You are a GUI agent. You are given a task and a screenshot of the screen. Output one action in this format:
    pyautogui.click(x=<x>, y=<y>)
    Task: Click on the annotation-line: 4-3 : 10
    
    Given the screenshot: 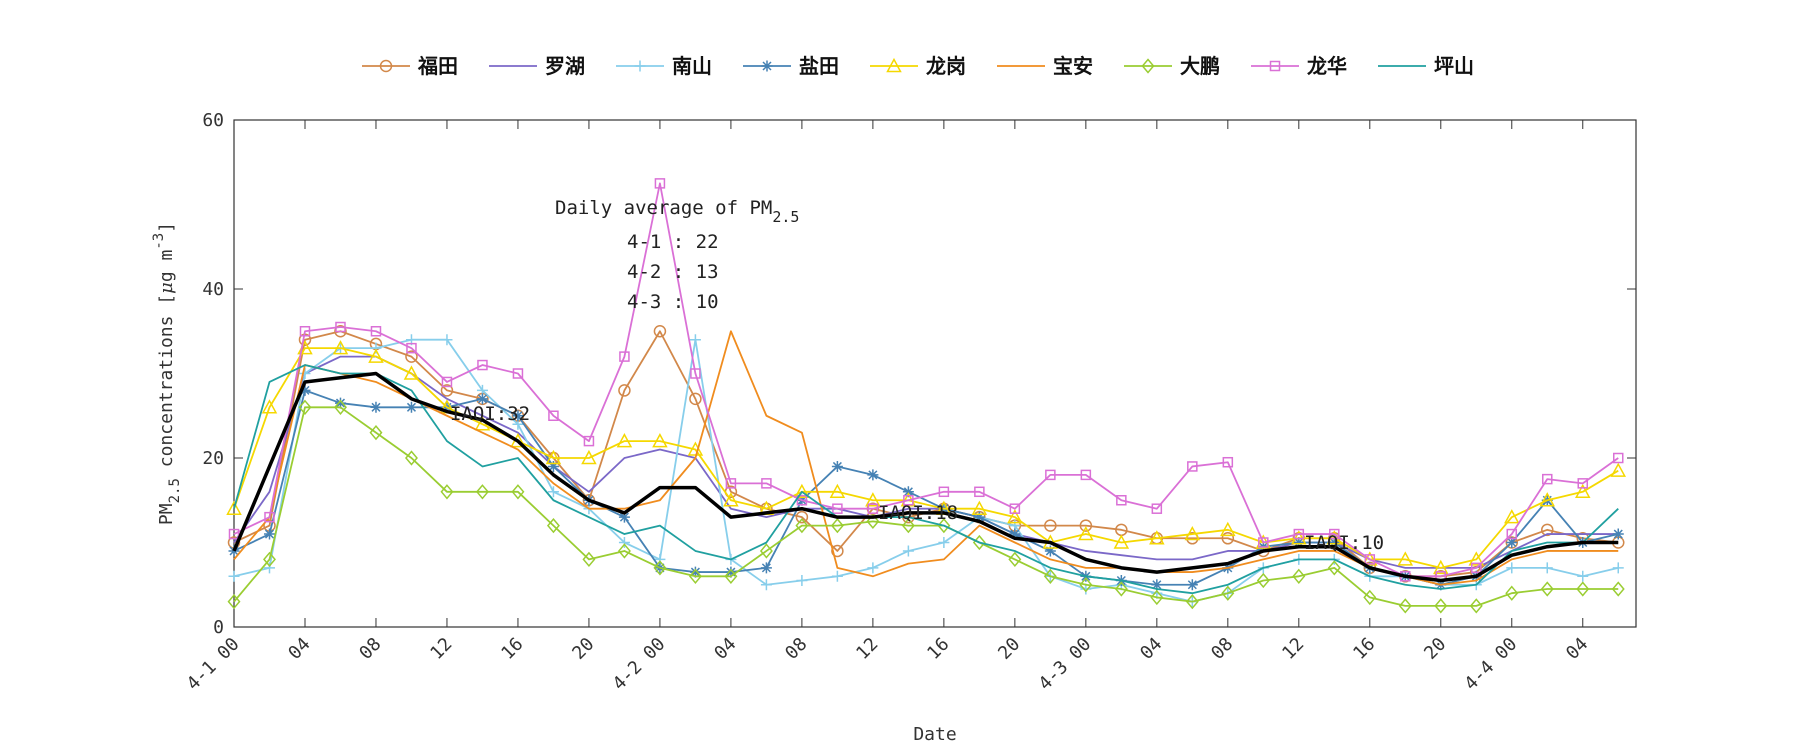 What is the action you would take?
    pyautogui.click(x=673, y=302)
    